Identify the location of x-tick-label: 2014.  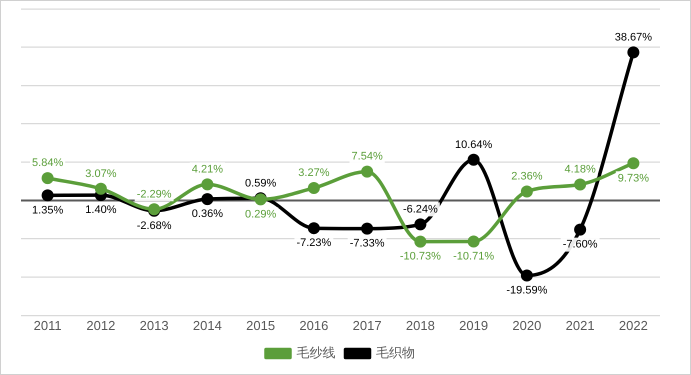
(207, 325).